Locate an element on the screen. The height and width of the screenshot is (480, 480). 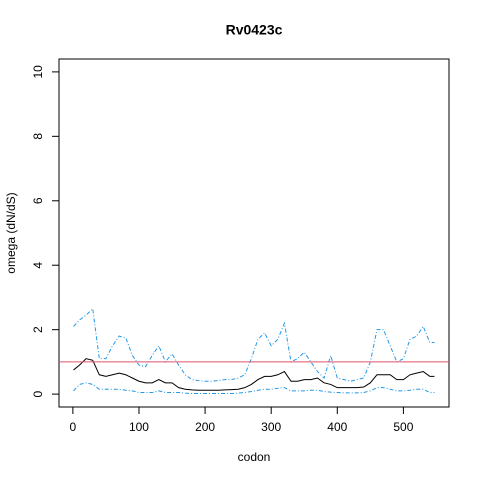
y-axis-label: omega (dN/dS) is located at coordinates (11, 232).